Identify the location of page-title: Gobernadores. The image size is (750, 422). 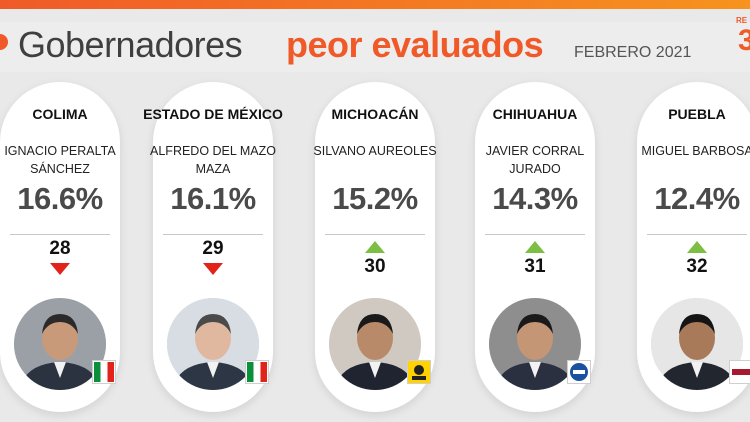
(130, 44).